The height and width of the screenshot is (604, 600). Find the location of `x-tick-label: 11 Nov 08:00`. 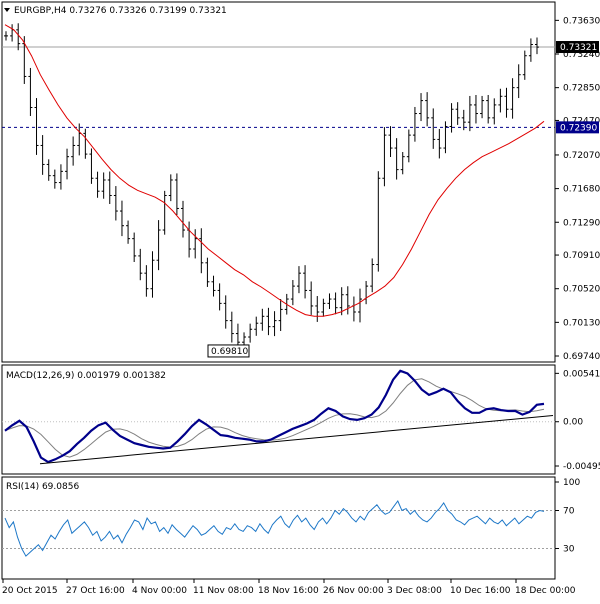

x-tick-label: 11 Nov 08:00 is located at coordinates (223, 591).